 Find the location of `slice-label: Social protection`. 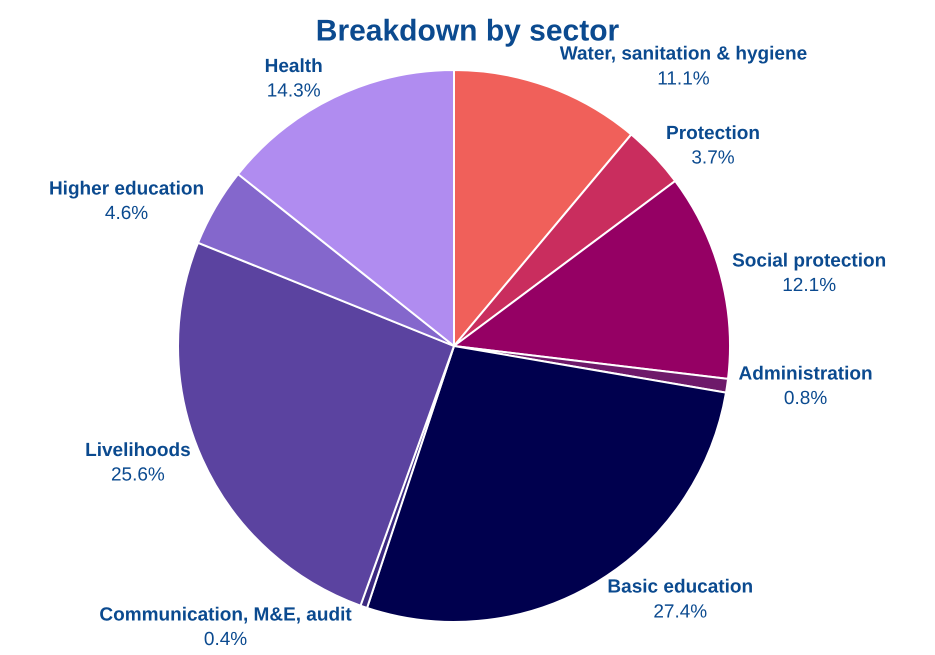

slice-label: Social protection is located at coordinates (809, 261).